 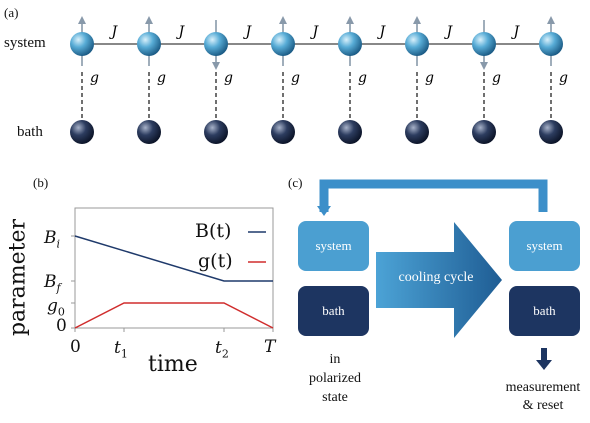 What do you see at coordinates (544, 359) in the screenshot?
I see `measure-down-arrow` at bounding box center [544, 359].